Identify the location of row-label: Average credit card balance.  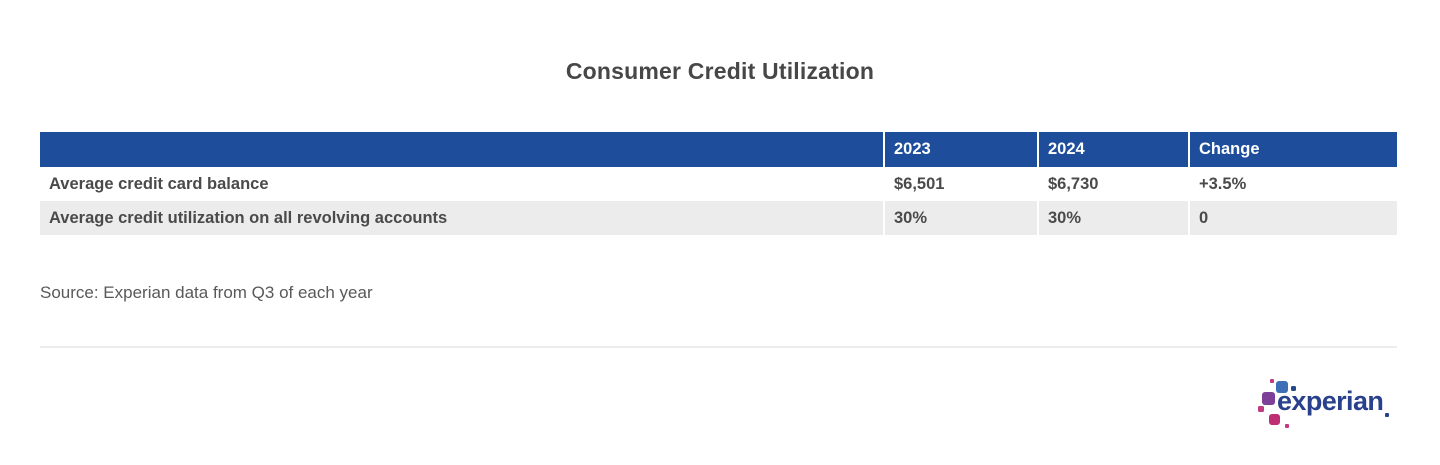
(461, 184).